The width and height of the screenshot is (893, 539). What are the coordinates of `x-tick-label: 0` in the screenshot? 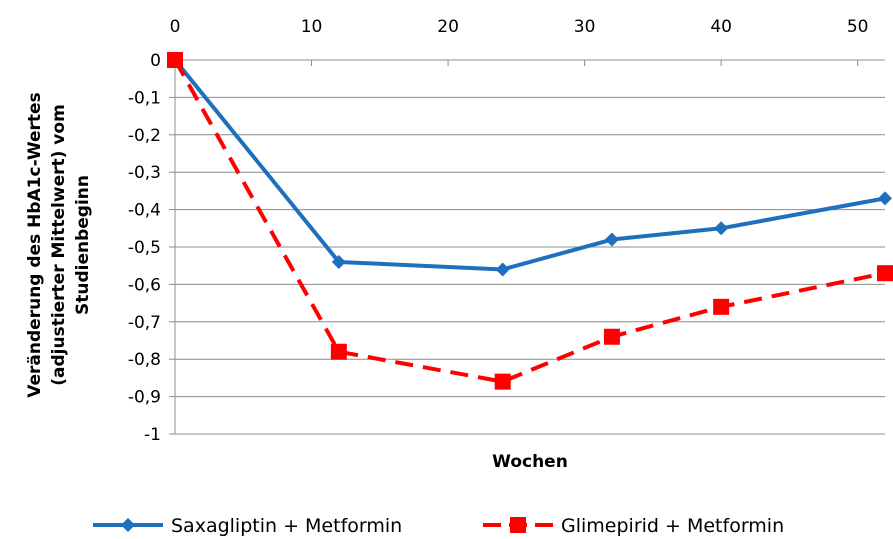 It's located at (175, 27).